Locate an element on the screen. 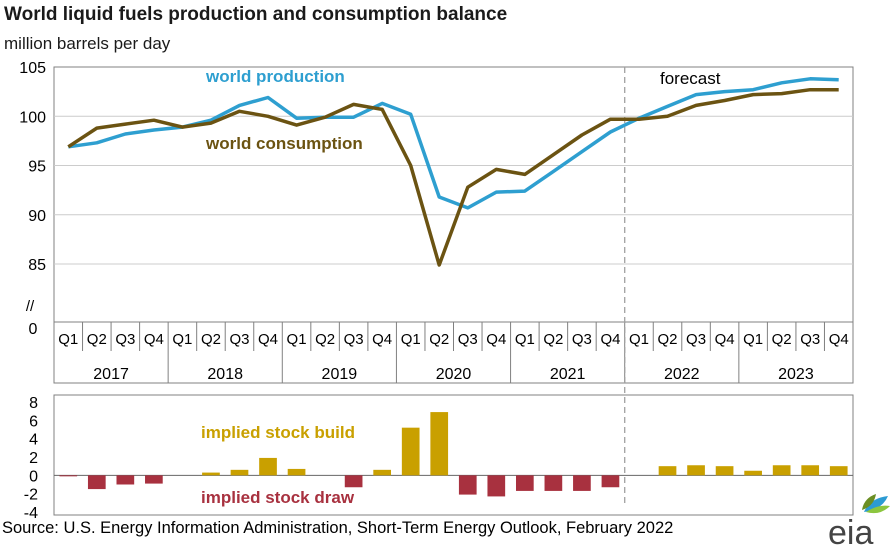  eia-logo: eia is located at coordinates (859, 523).